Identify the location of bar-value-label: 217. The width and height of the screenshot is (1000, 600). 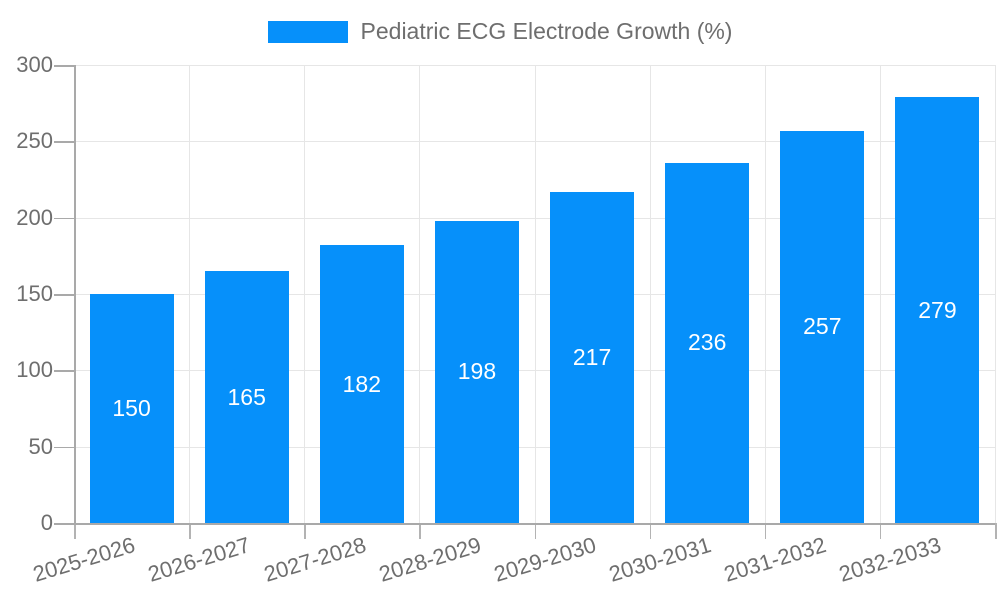
(592, 356).